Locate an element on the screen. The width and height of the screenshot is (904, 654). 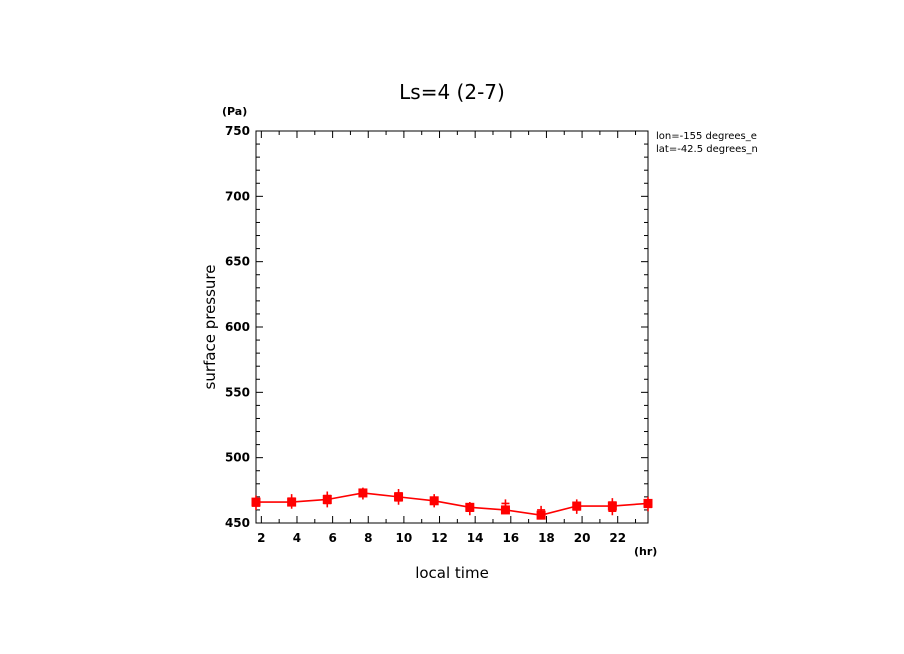
x-tick-label: 14 is located at coordinates (475, 538).